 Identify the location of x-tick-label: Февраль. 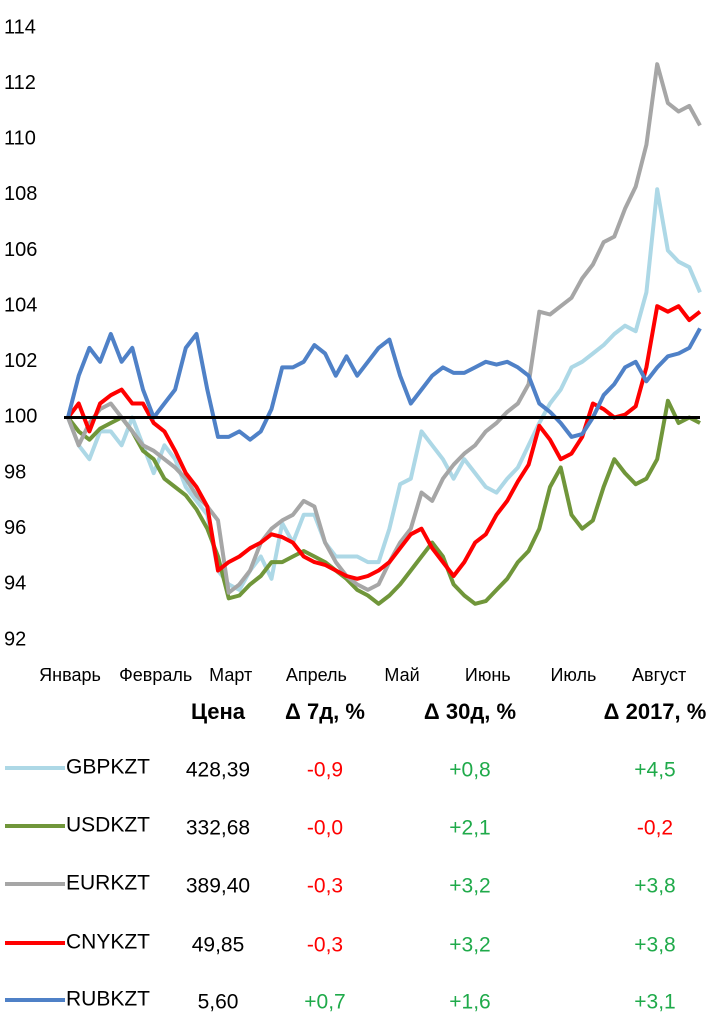
(155, 675).